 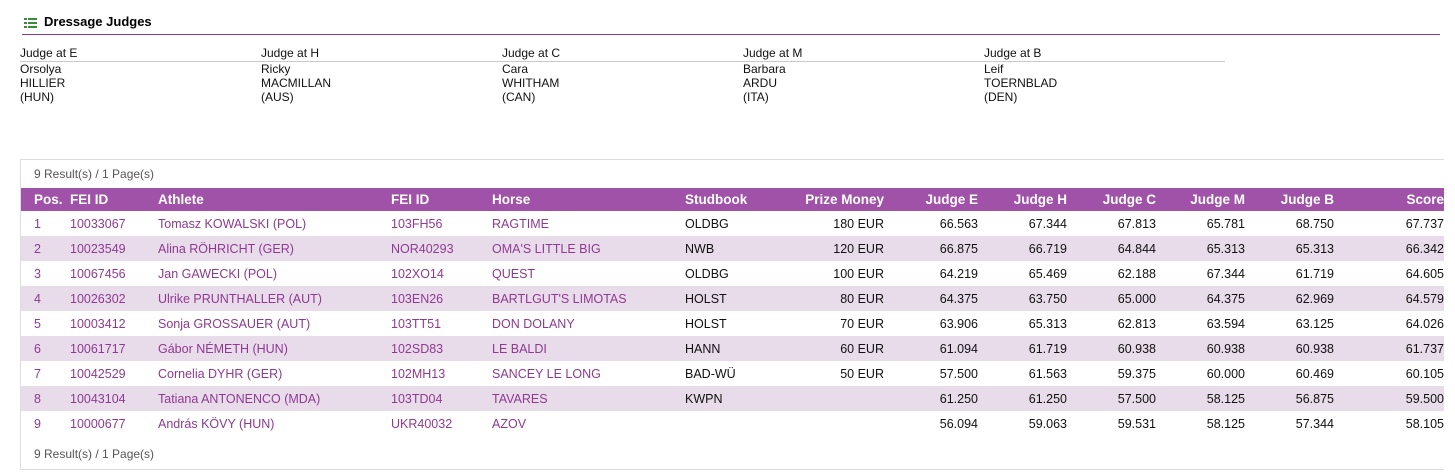 What do you see at coordinates (1136, 223) in the screenshot?
I see `cell-judge-c: 67.813` at bounding box center [1136, 223].